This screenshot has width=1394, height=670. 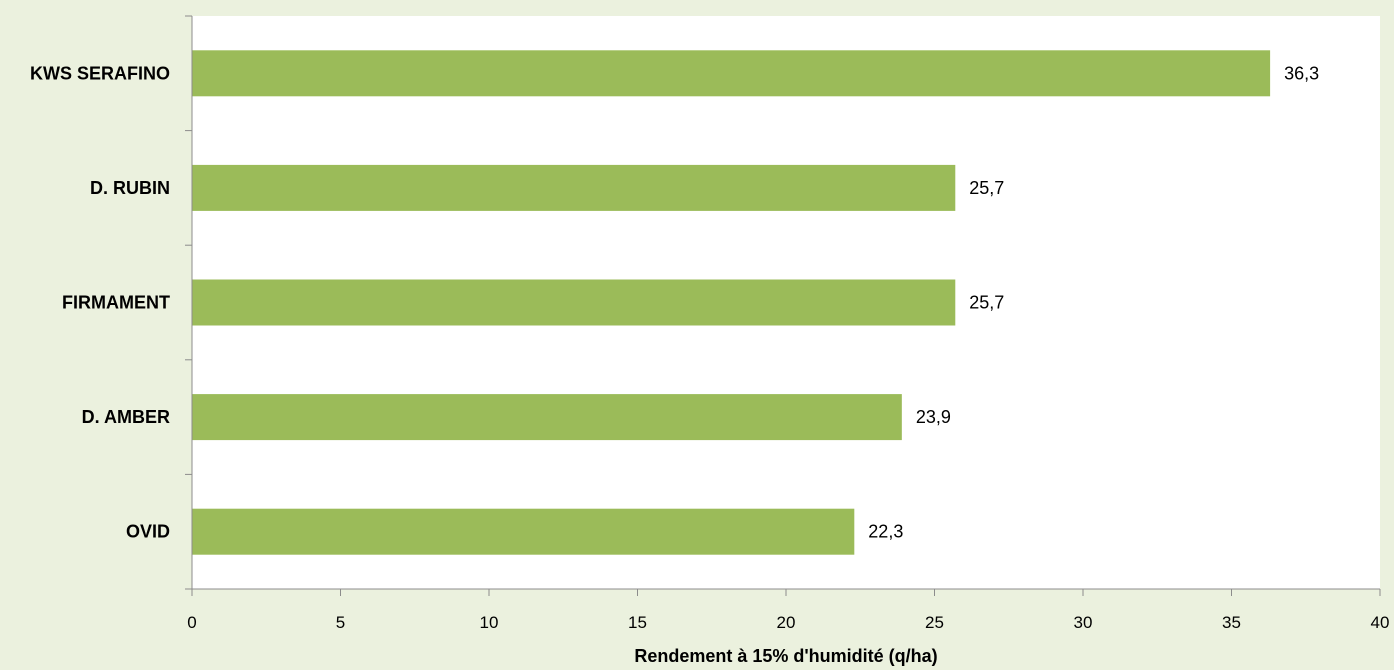 I want to click on x-tick-label-0: 0, so click(x=191, y=622).